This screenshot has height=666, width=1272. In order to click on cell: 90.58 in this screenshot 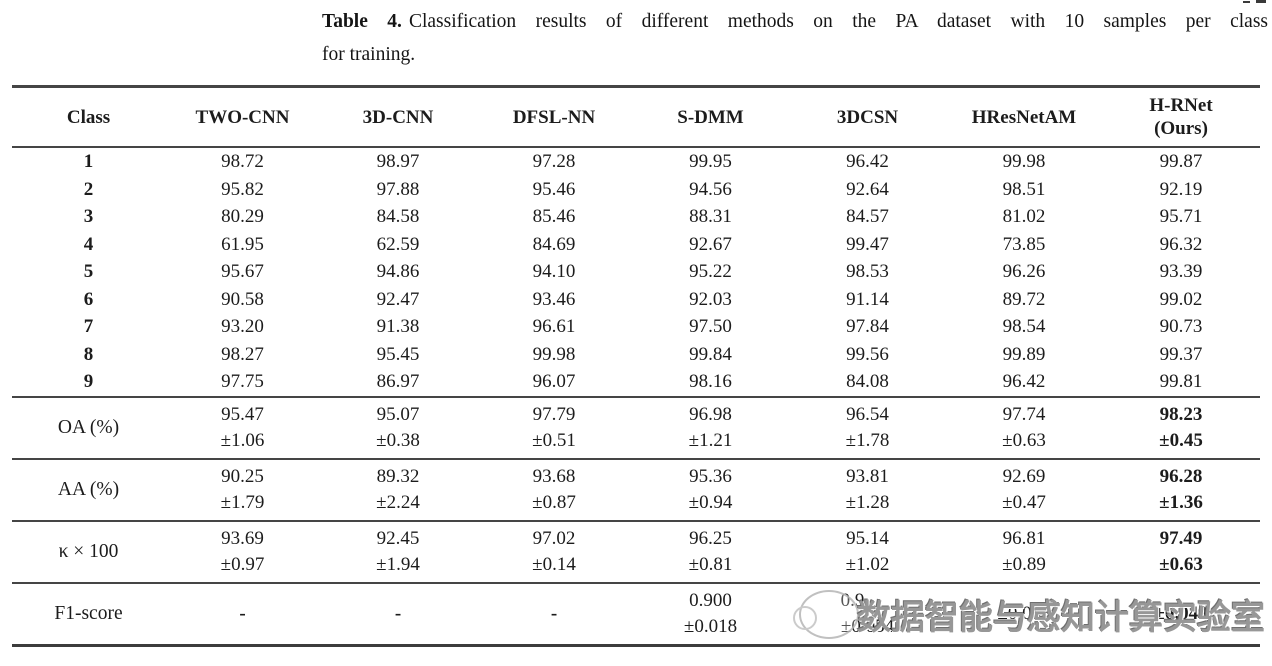, I will do `click(242, 299)`.